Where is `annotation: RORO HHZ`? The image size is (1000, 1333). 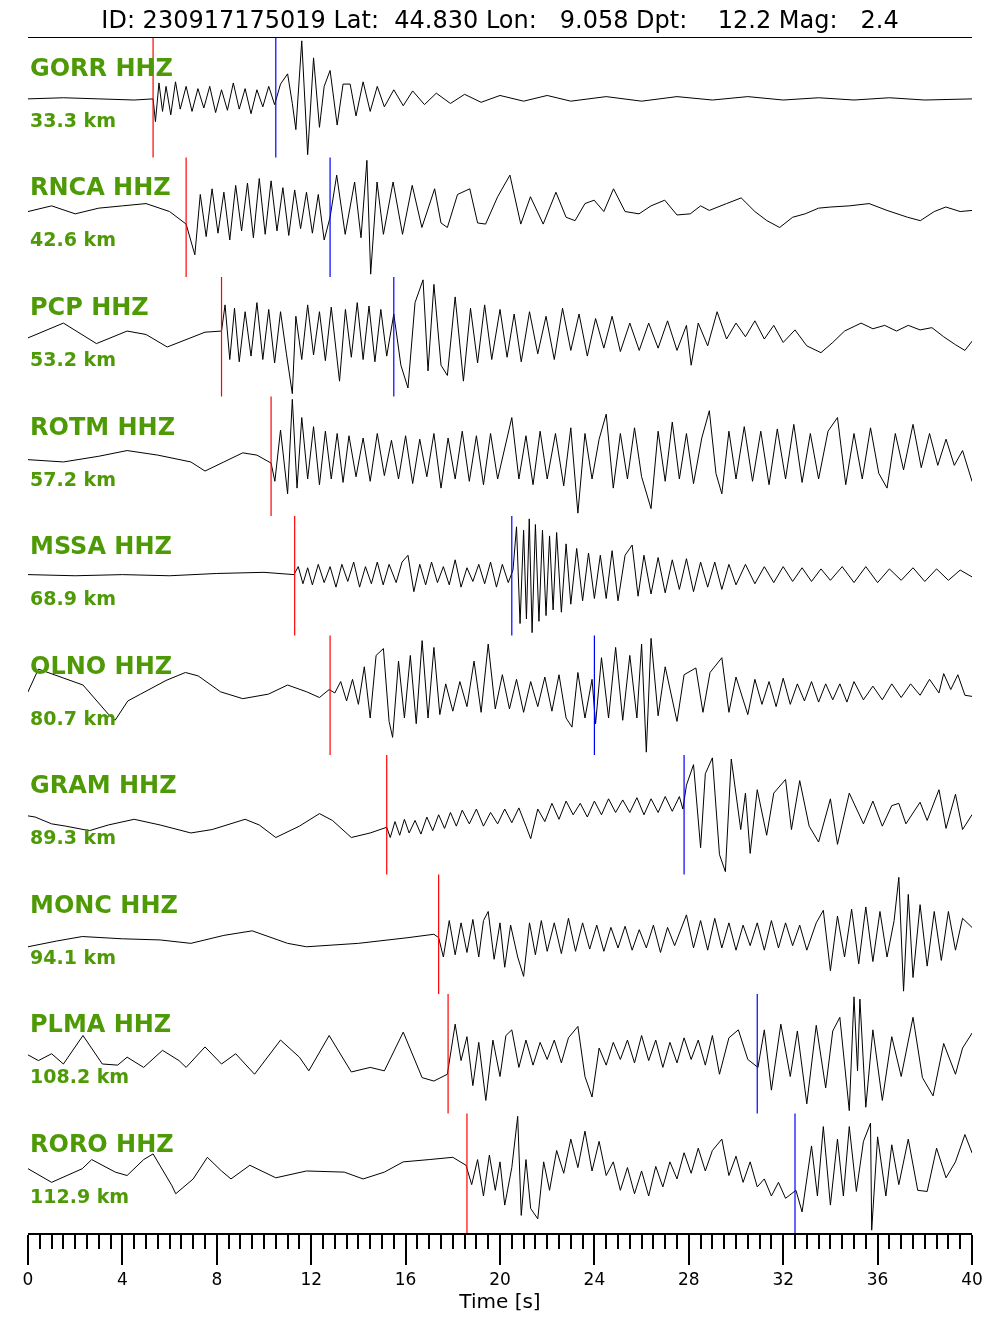 annotation: RORO HHZ is located at coordinates (102, 1144).